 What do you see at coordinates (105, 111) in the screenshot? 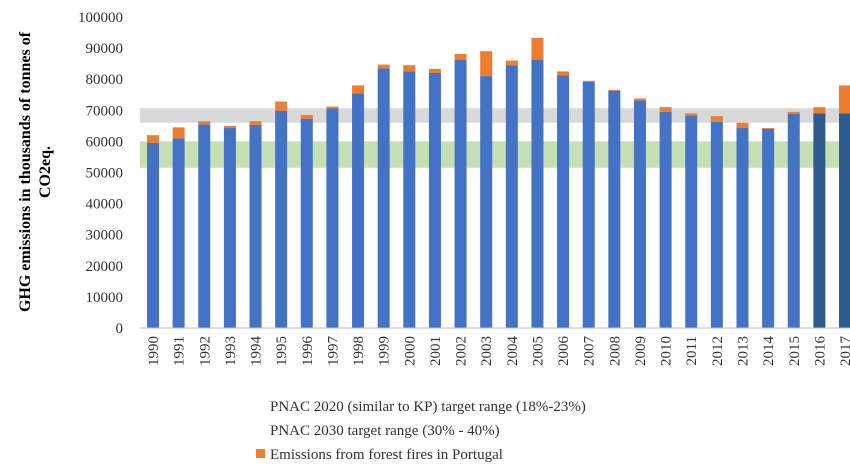
I see `y-tick-label: 70000` at bounding box center [105, 111].